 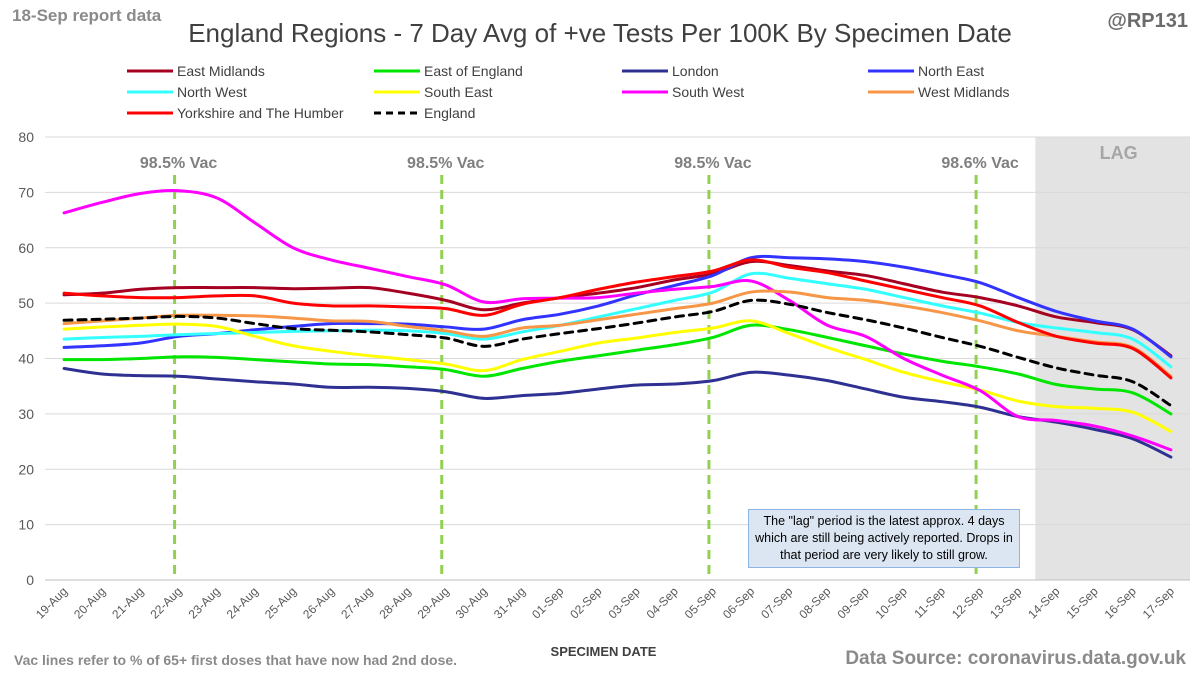 What do you see at coordinates (471, 602) in the screenshot?
I see `x-tick-label: 30-Aug` at bounding box center [471, 602].